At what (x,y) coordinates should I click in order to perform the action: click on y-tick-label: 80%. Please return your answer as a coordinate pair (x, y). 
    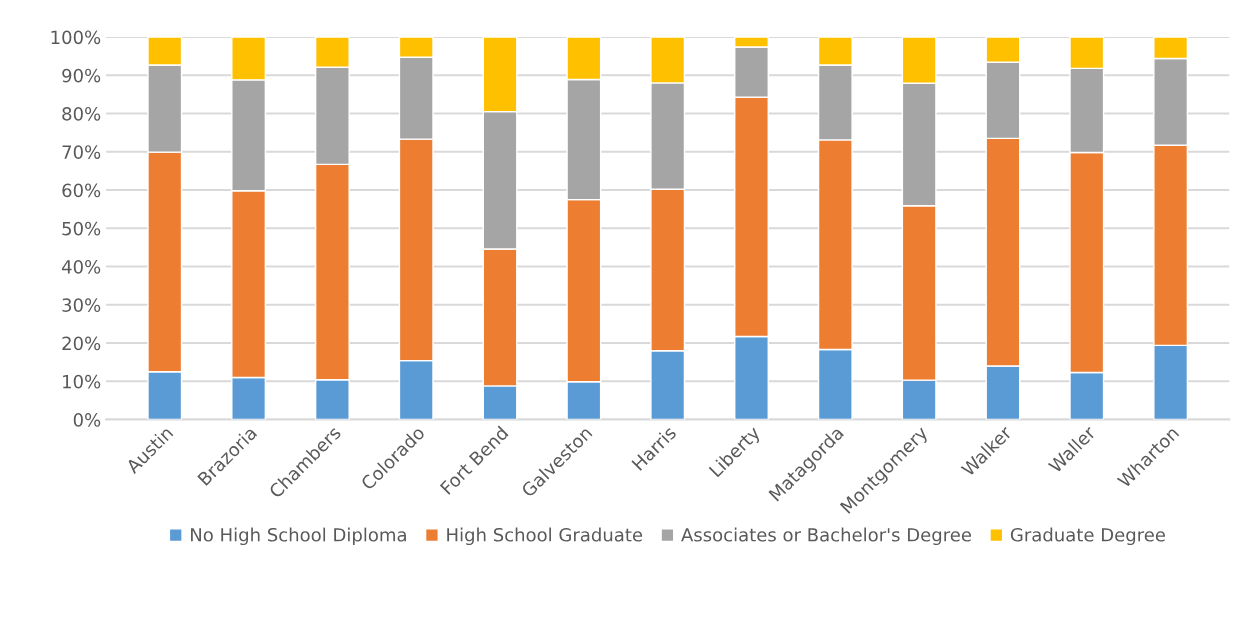
    Looking at the image, I should click on (81, 113).